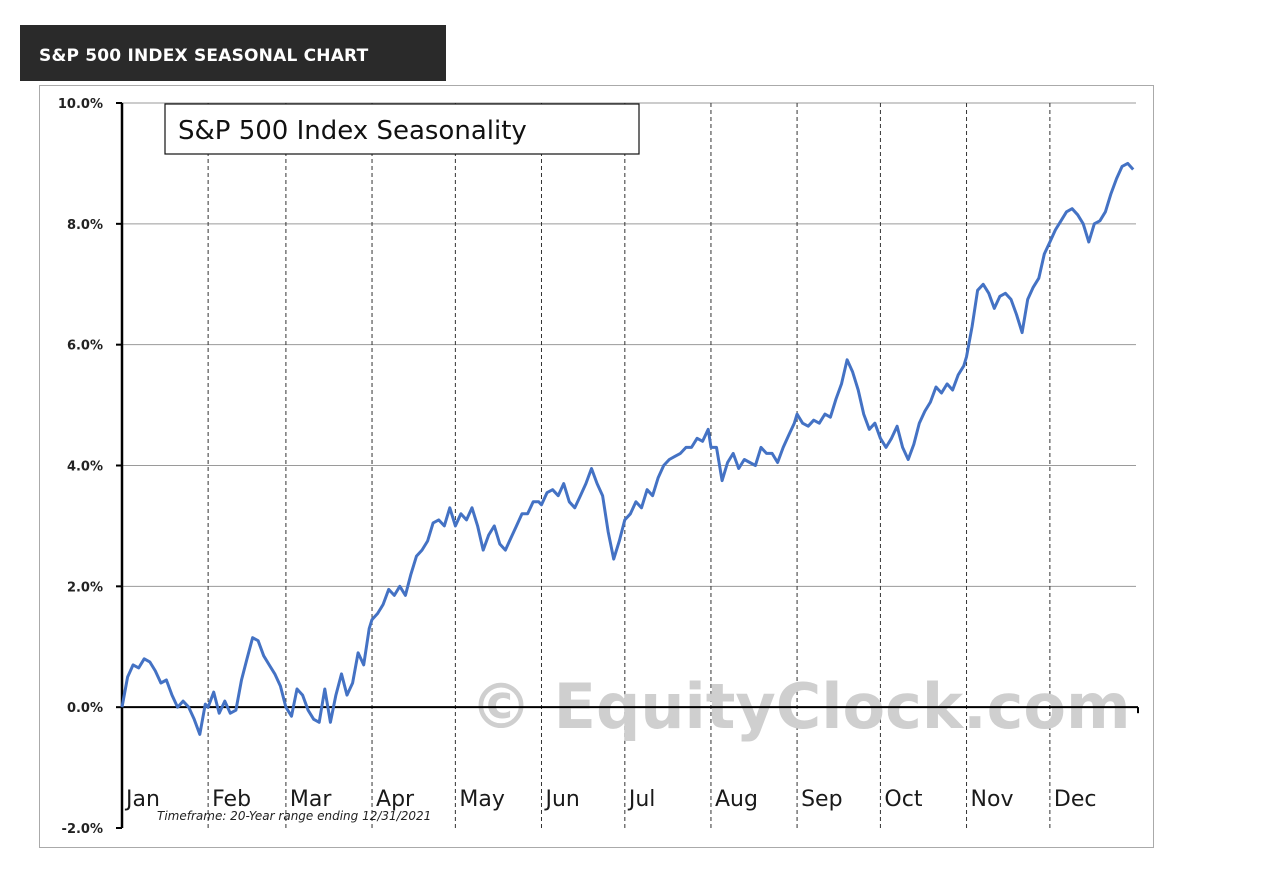 The width and height of the screenshot is (1284, 878). I want to click on chart-title-border, so click(402, 129).